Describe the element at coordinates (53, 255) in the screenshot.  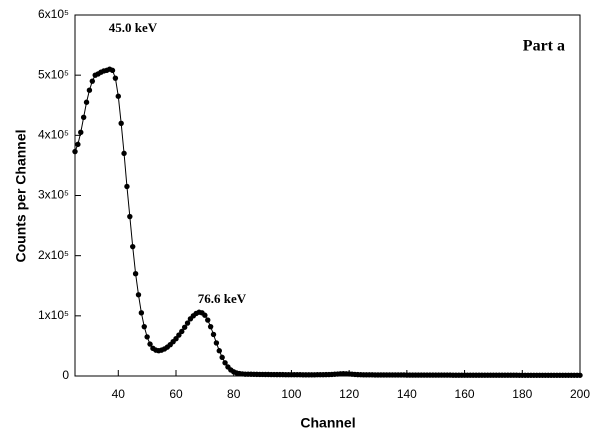
I see `y-tick-label: 2x10⁵` at that location.